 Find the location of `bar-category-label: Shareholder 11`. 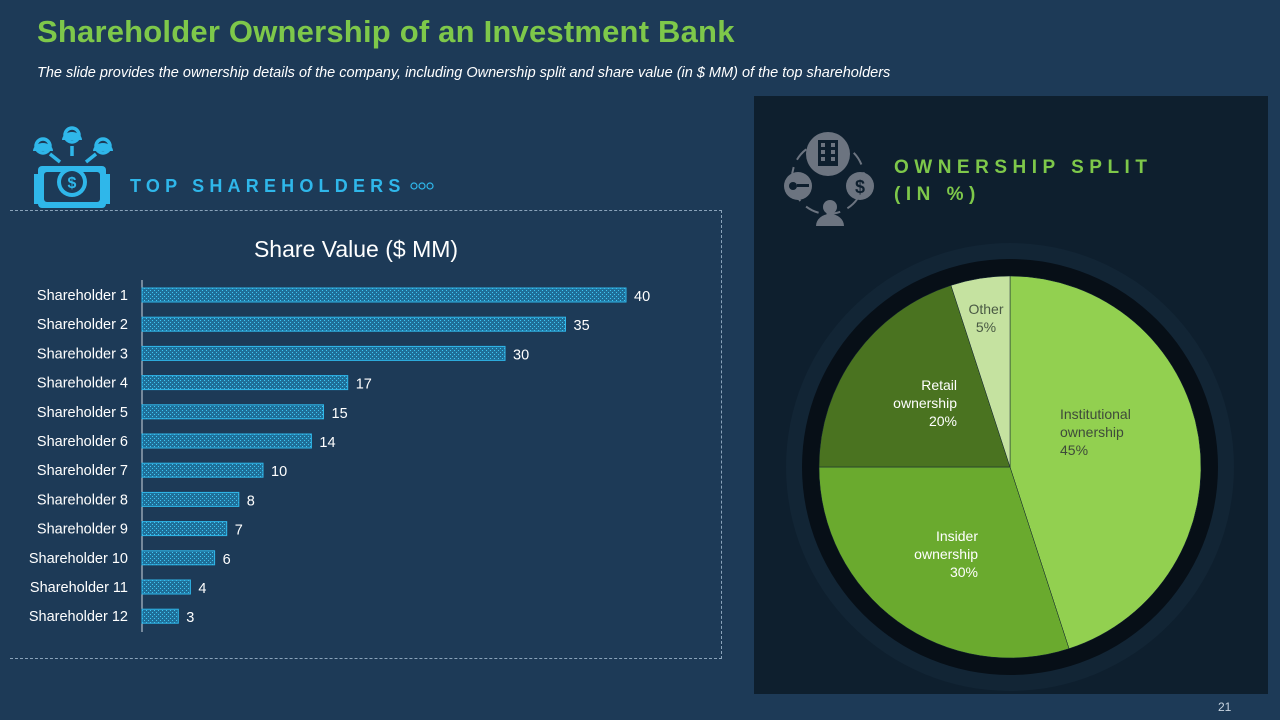

bar-category-label: Shareholder 11 is located at coordinates (79, 588).